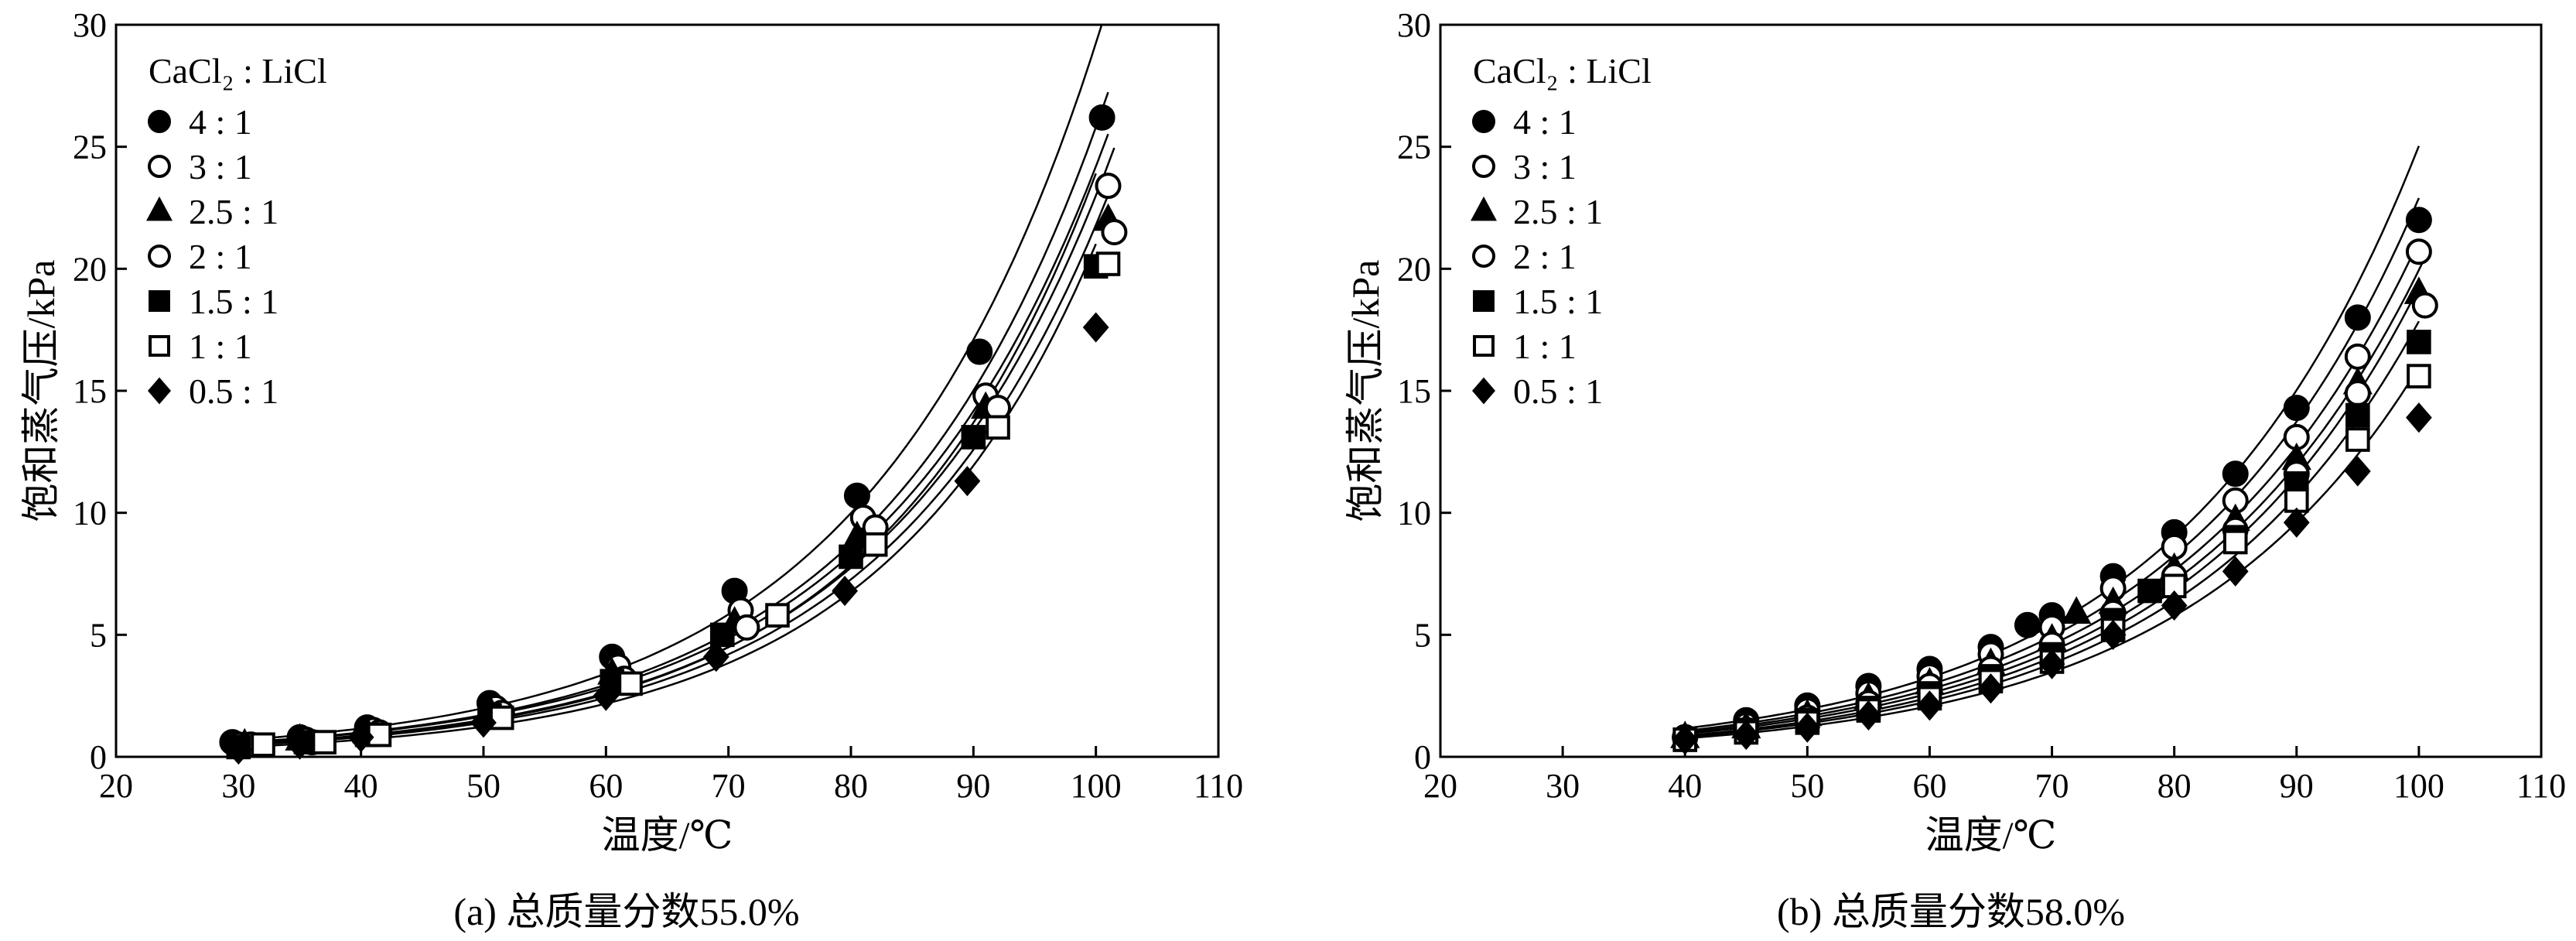  Describe the element at coordinates (1096, 786) in the screenshot. I see `chart-a-x-tick-label: 100` at that location.